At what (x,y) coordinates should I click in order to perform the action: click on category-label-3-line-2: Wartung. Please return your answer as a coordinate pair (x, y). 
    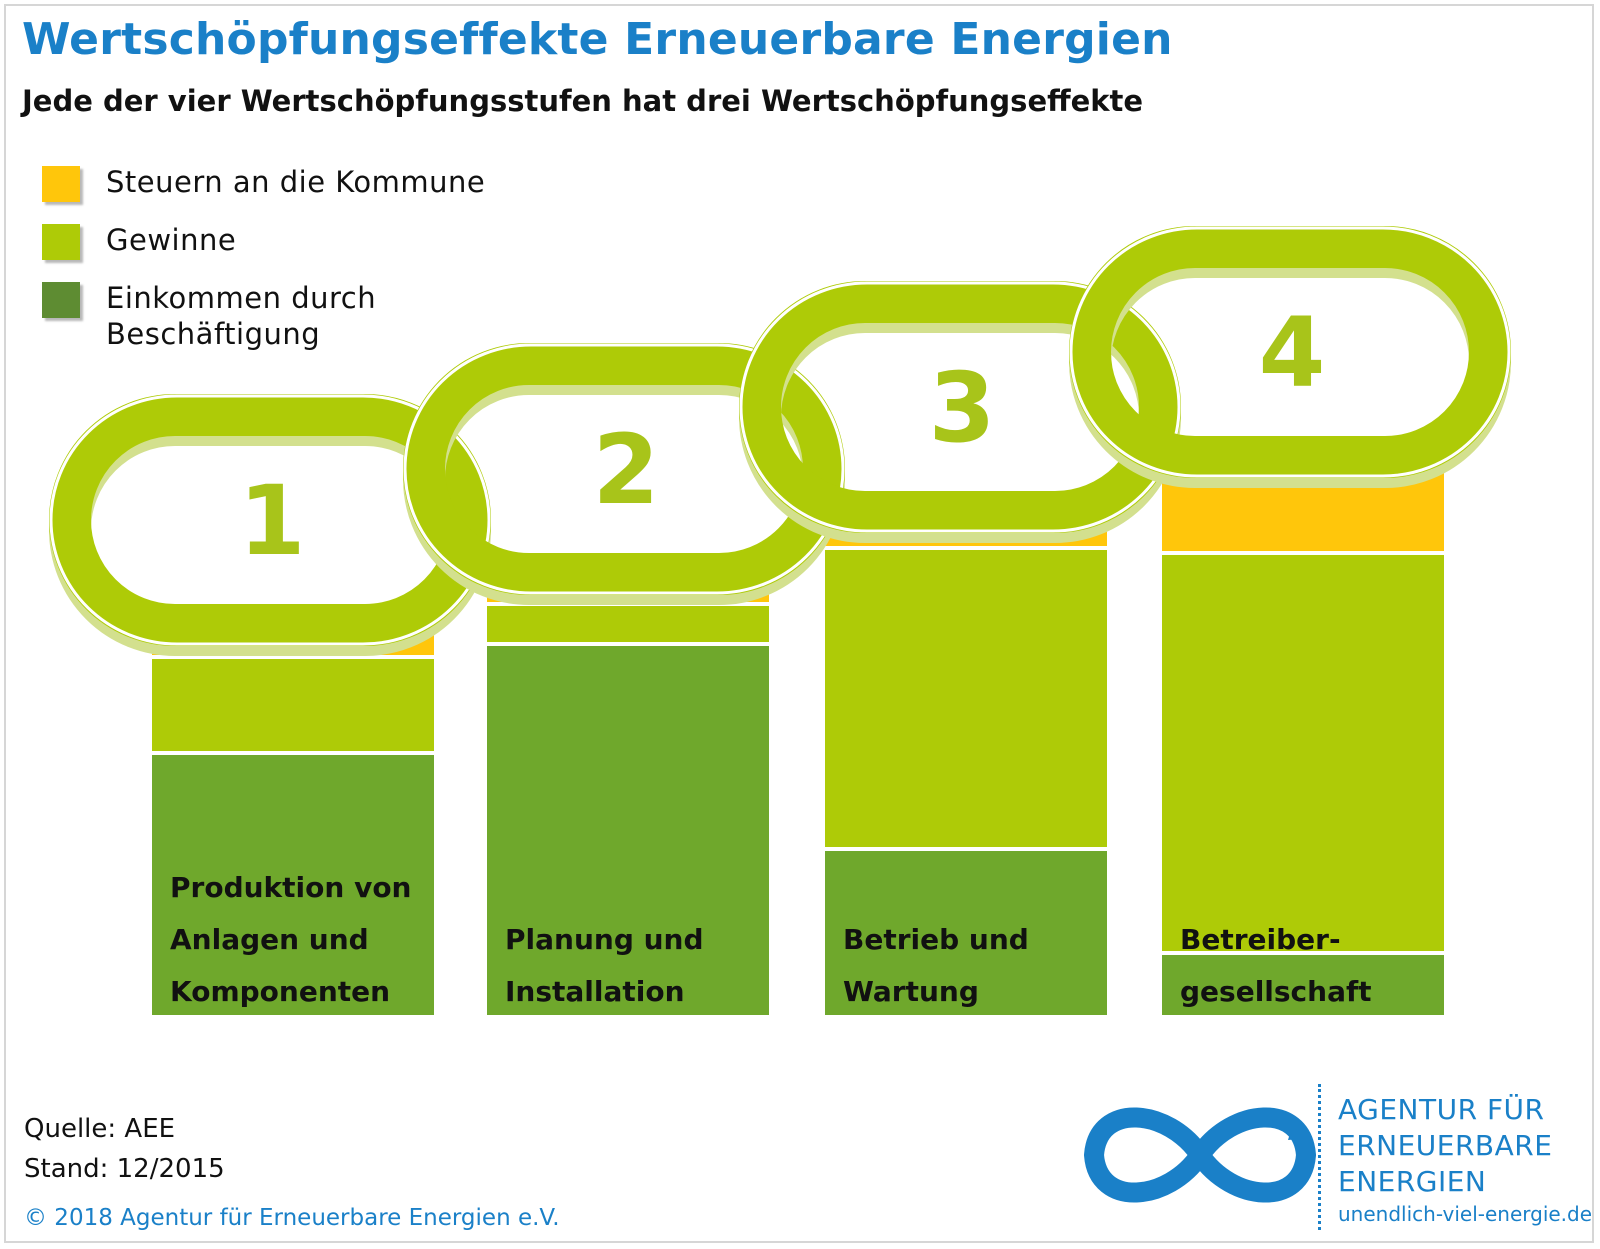
    Looking at the image, I should click on (911, 991).